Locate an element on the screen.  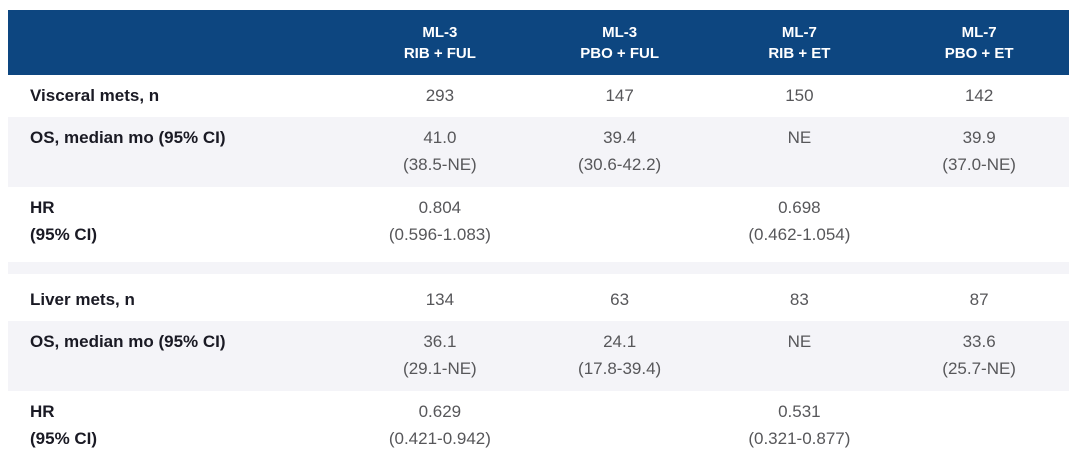
header-cell-ml3-pbo-ful: ML-3 PBO + FUL is located at coordinates (620, 42).